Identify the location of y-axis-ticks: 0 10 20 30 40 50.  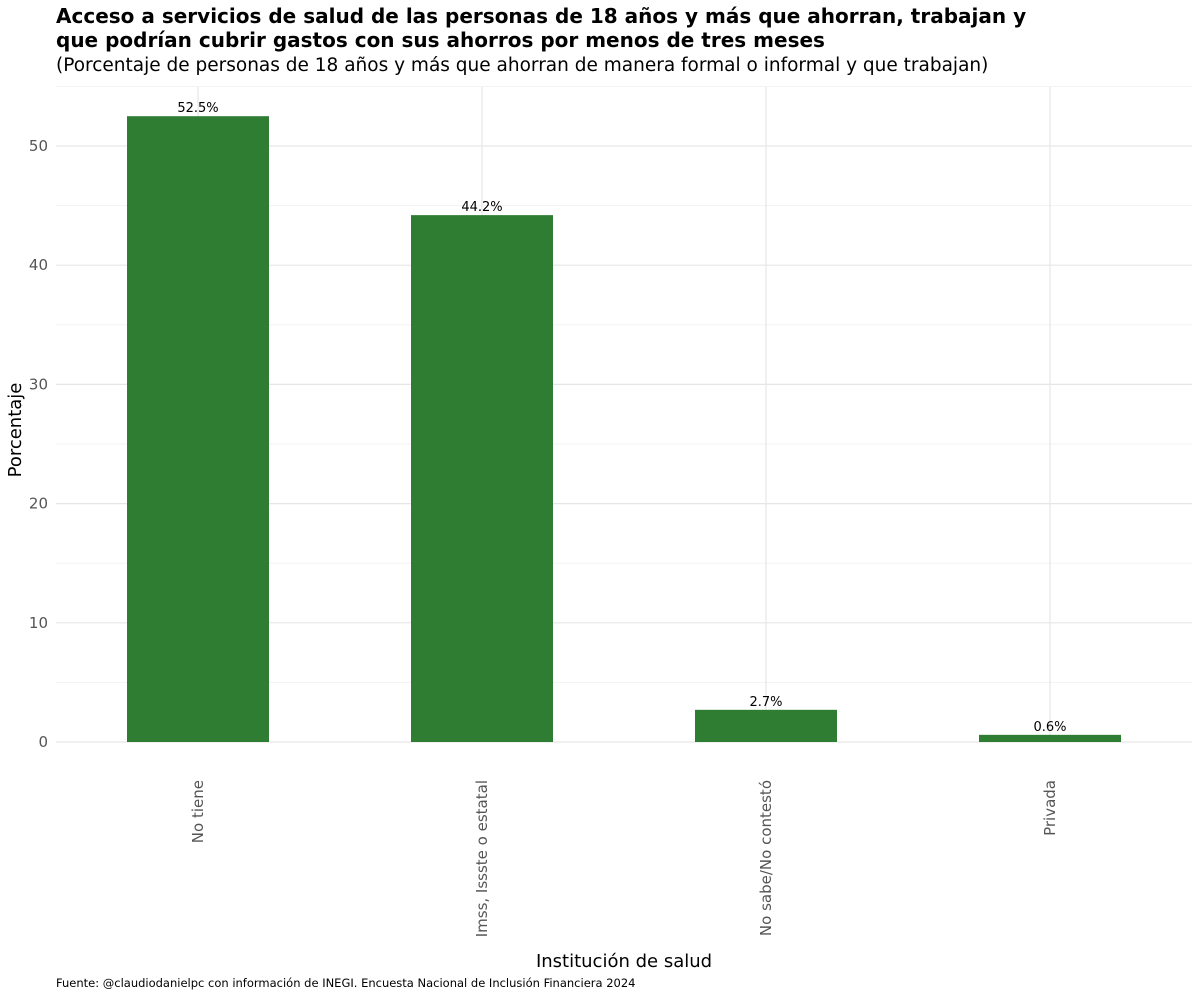
(38, 444).